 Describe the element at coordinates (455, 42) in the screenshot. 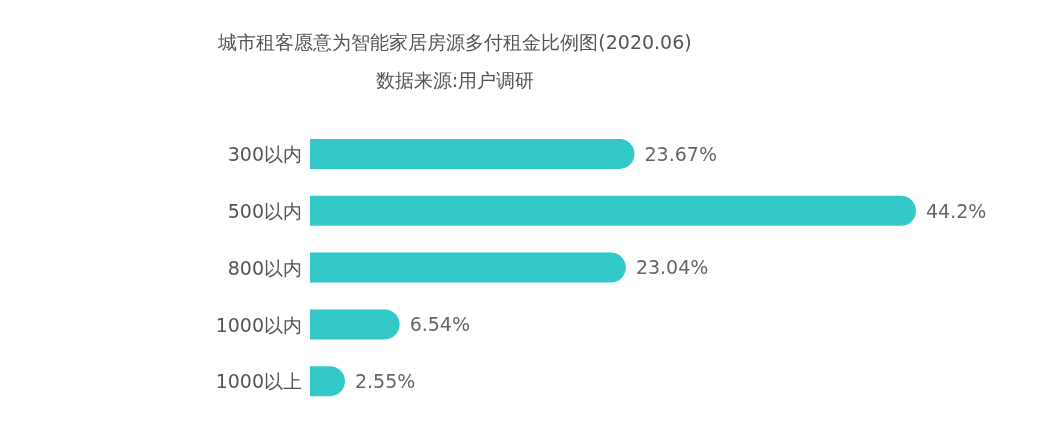

I see `chart-title: 城市租客愿意为智能家居房源多付租金比例图(2020.06)` at that location.